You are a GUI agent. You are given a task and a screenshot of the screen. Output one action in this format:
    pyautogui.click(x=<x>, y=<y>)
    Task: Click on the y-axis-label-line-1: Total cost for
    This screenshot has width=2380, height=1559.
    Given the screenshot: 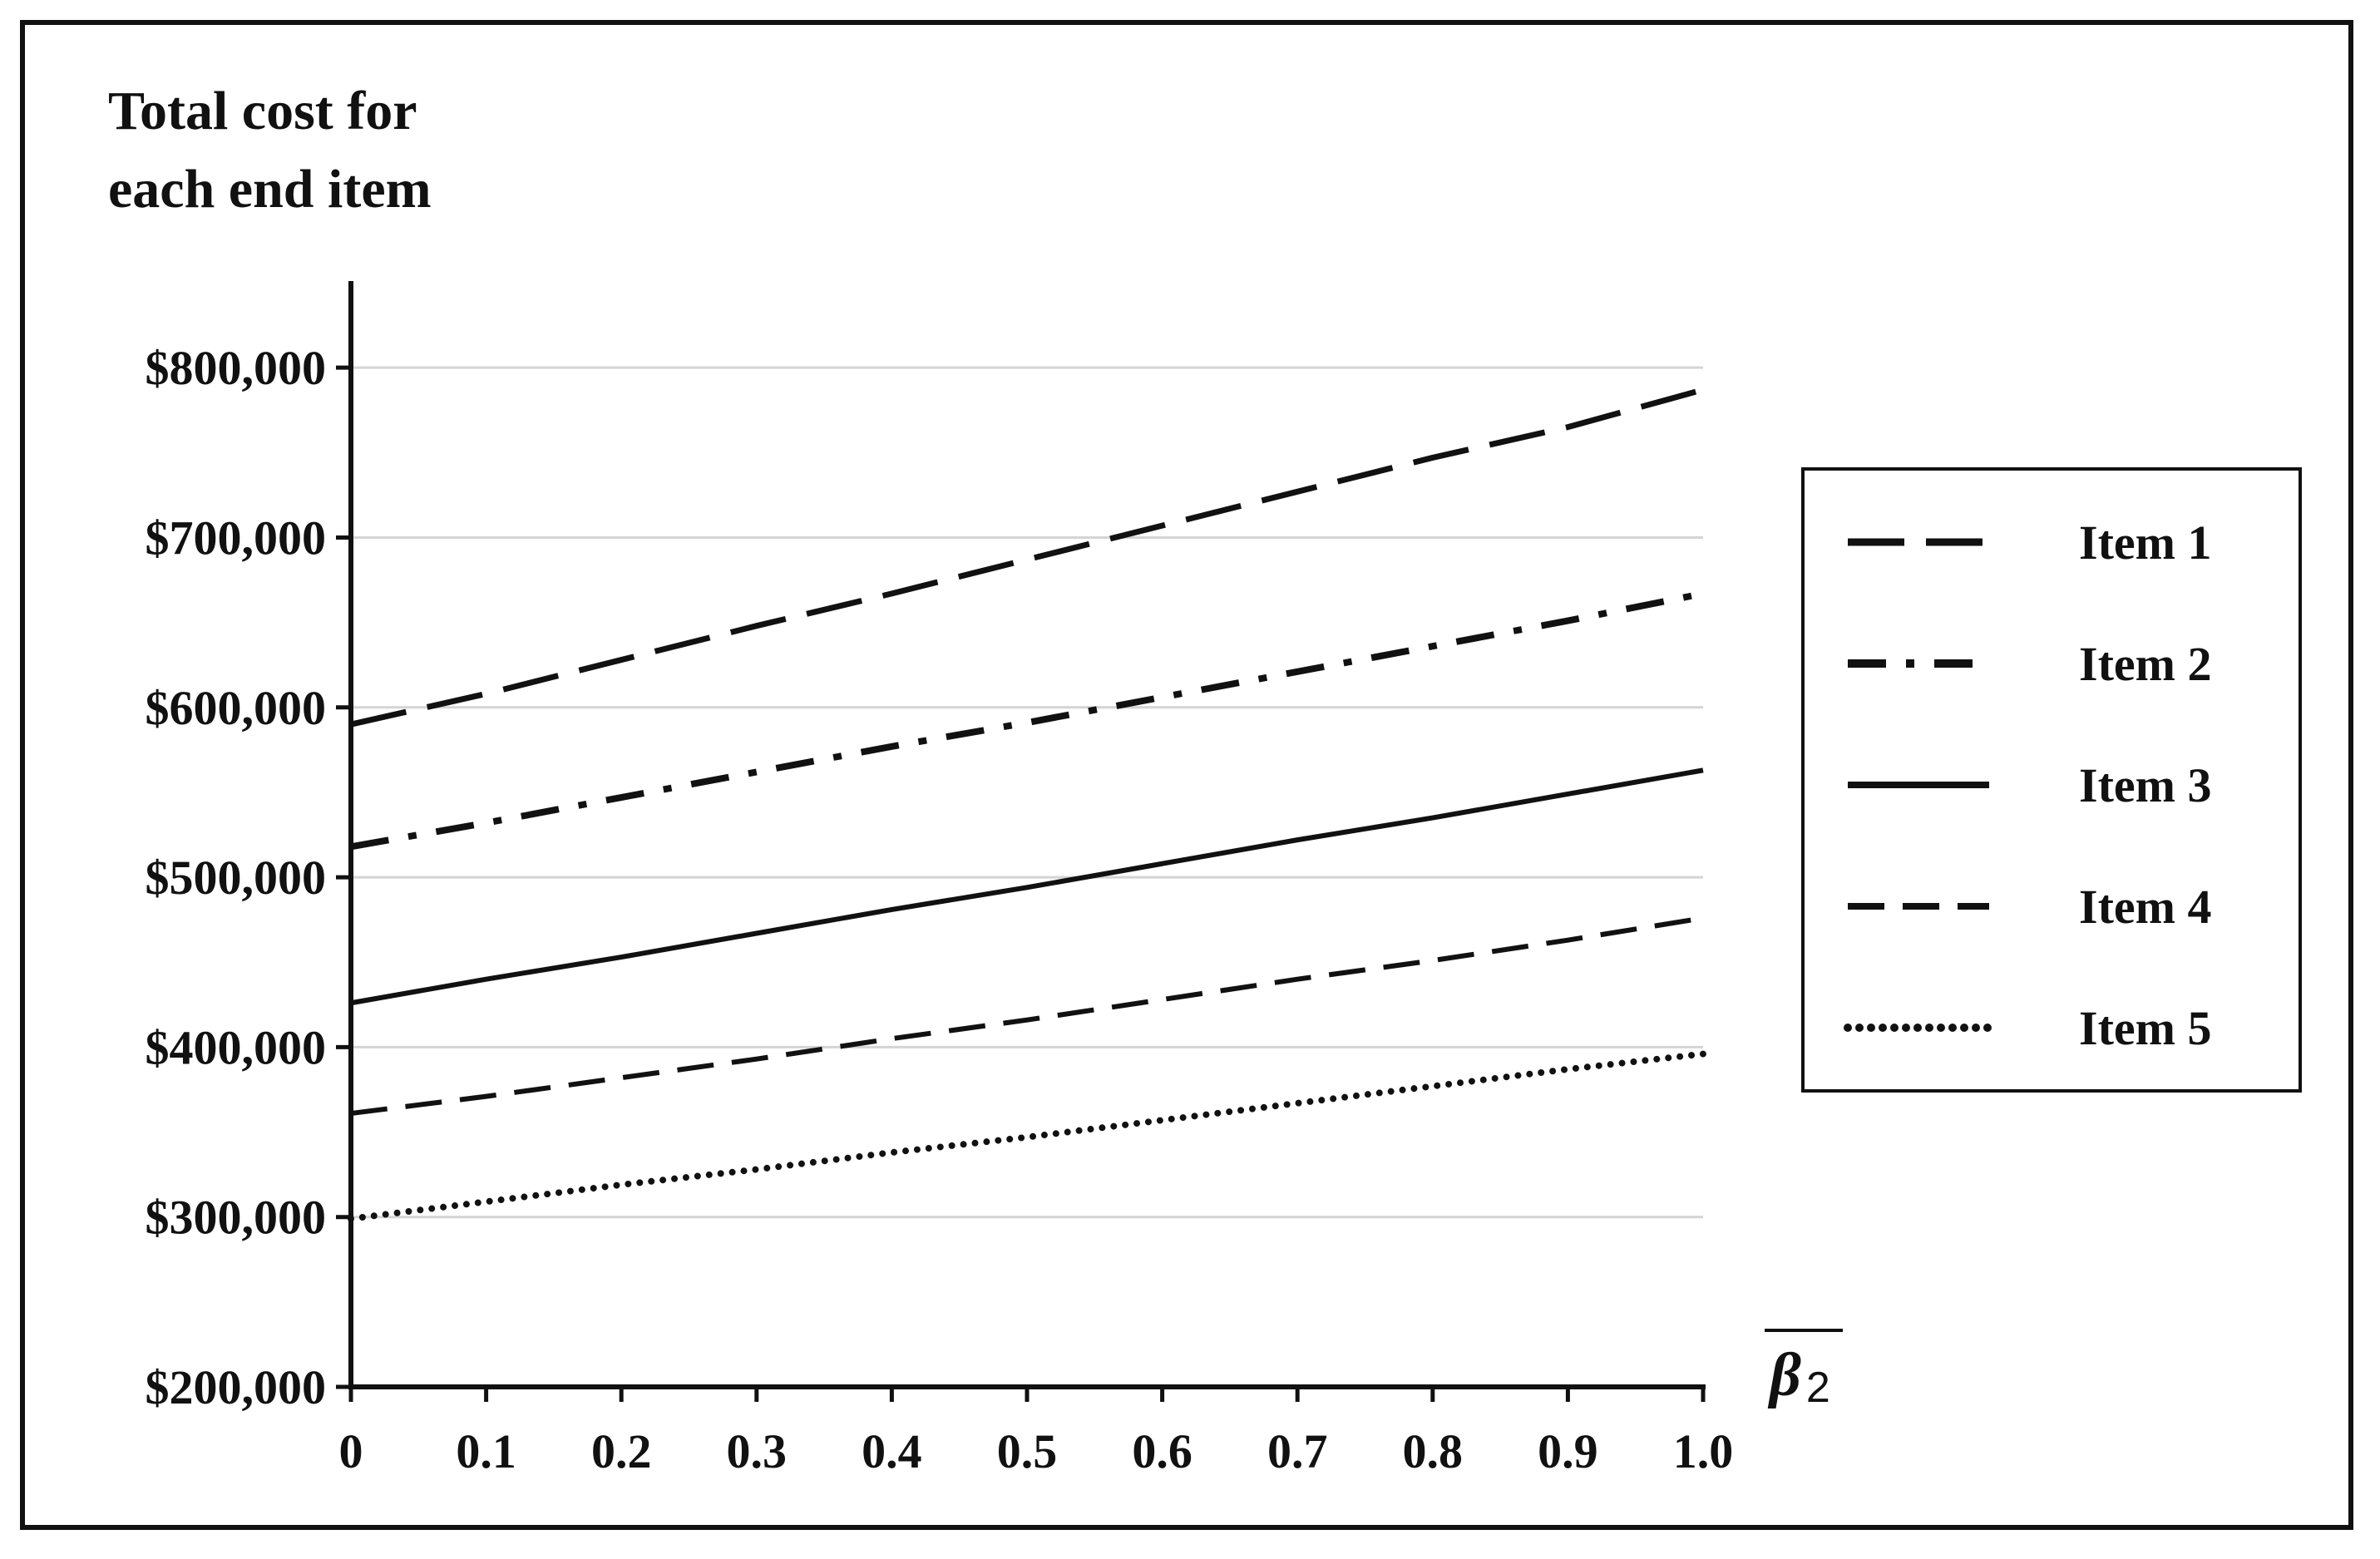 What is the action you would take?
    pyautogui.click(x=262, y=111)
    